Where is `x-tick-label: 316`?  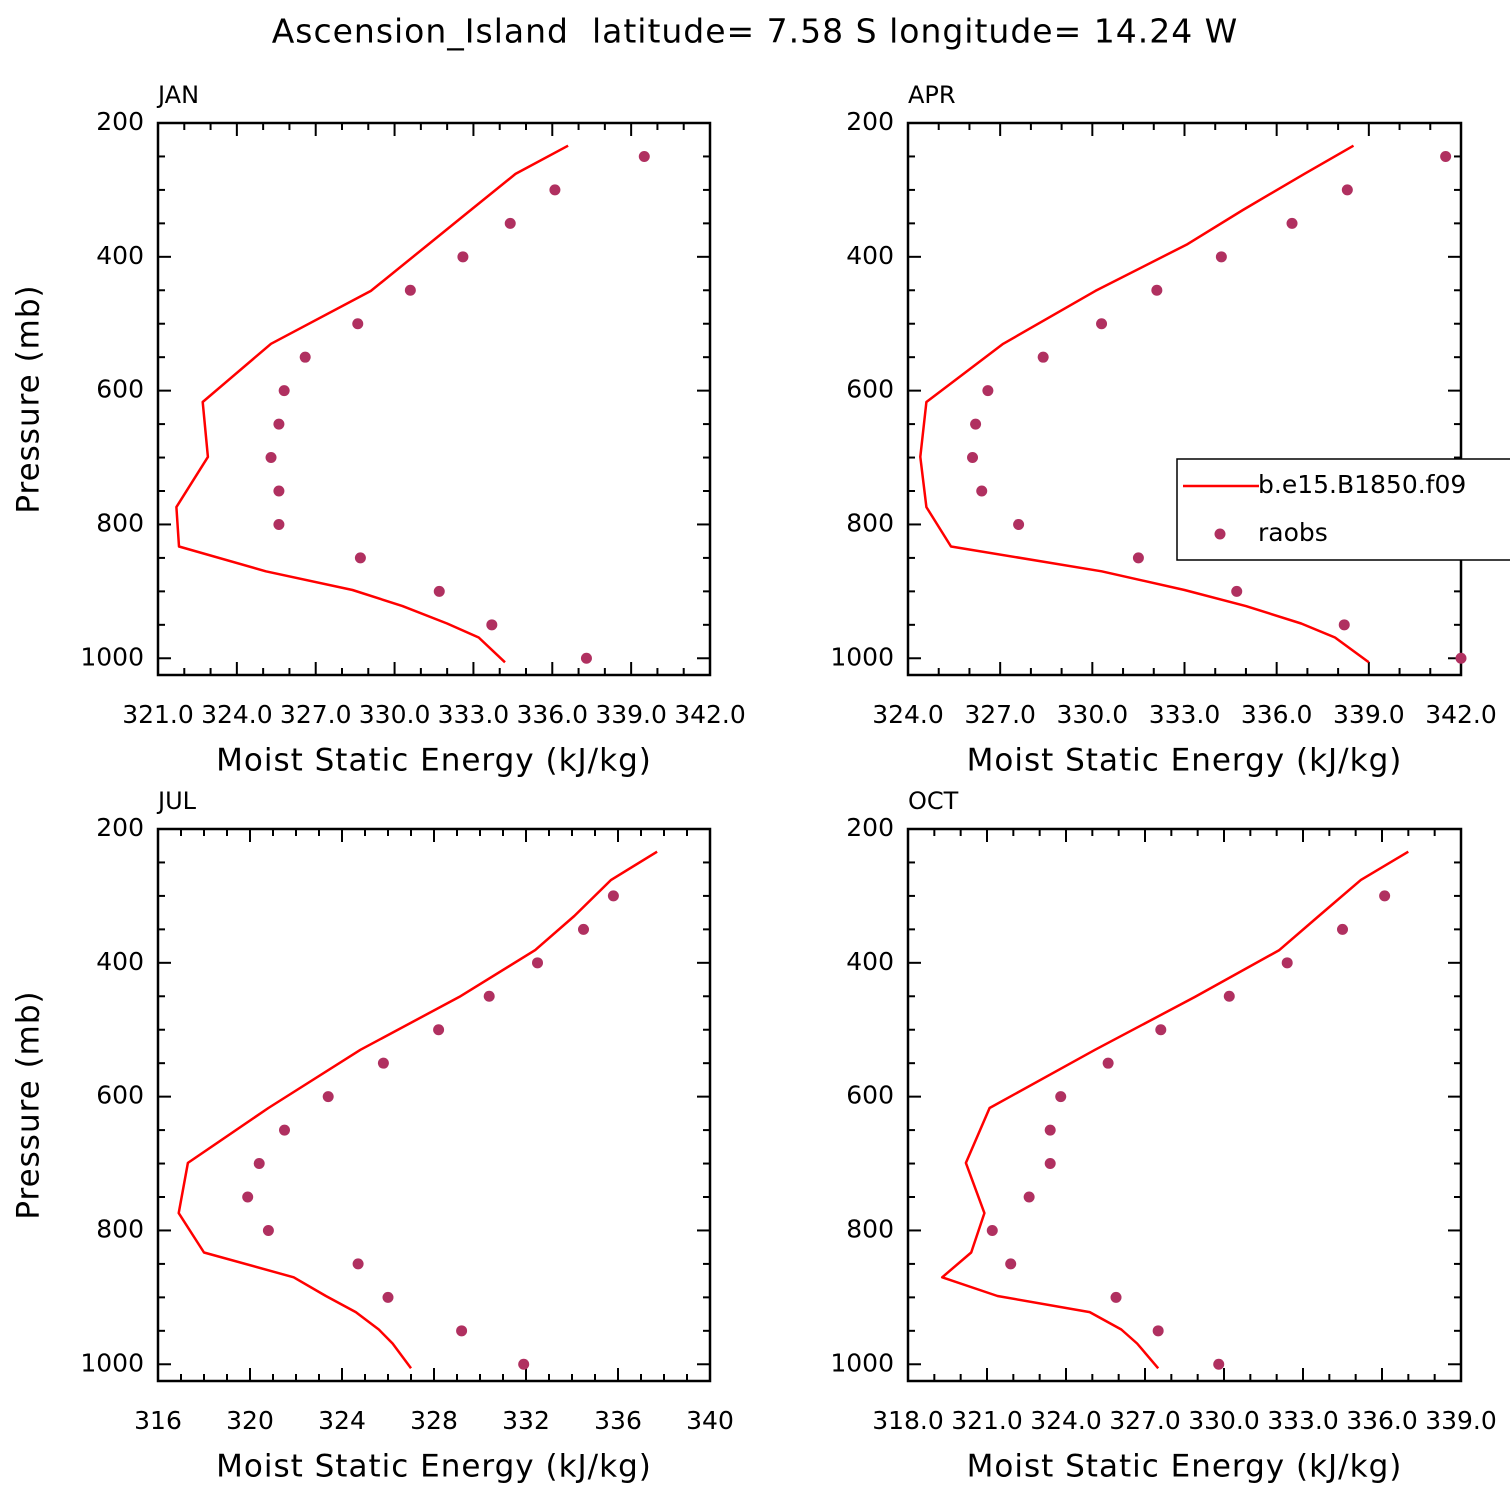 x-tick-label: 316 is located at coordinates (158, 1420).